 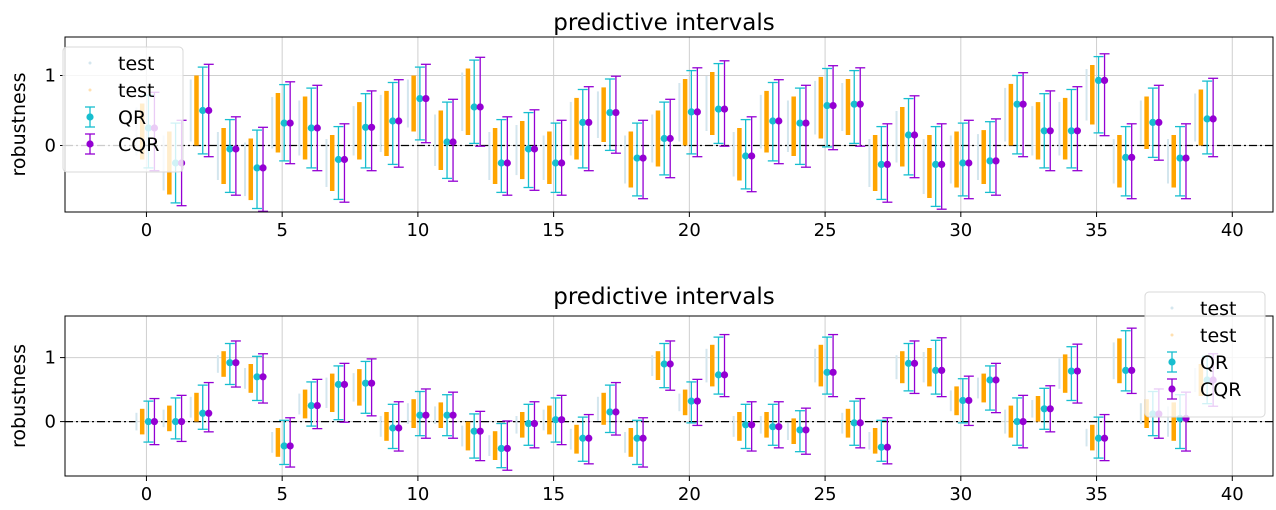 I want to click on x-tick-label: 15, so click(x=553, y=230).